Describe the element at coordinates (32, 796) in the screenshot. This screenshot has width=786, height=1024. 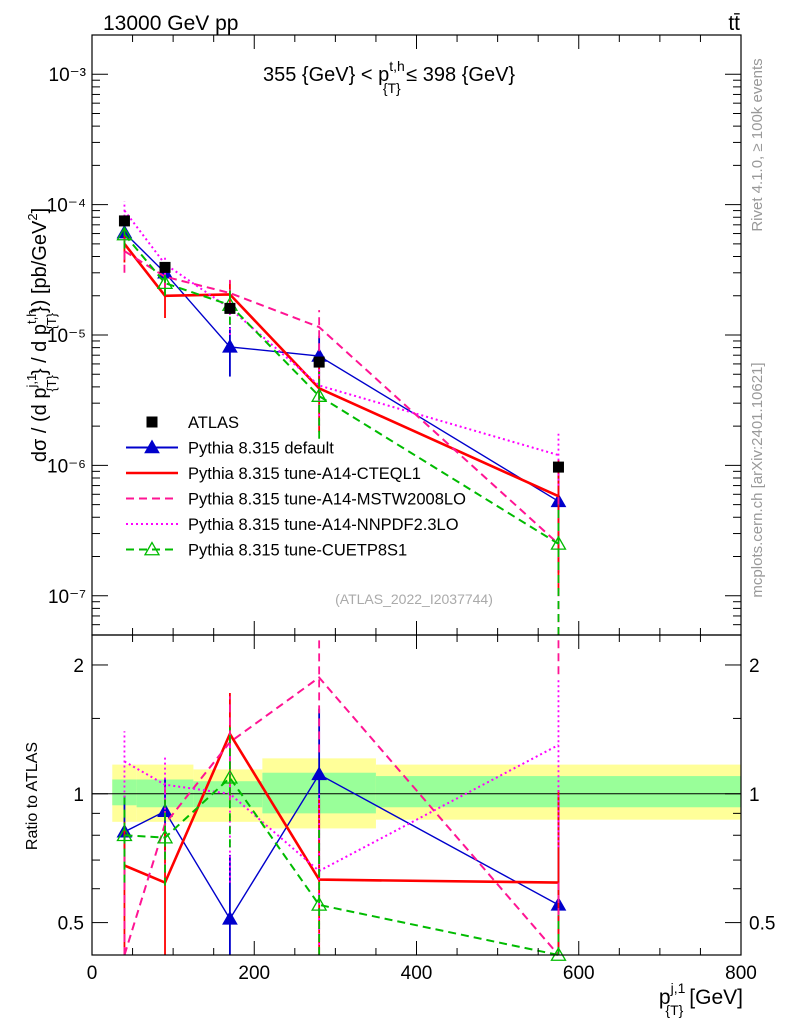
I see `y-axis-label-ratio: Ratio to ATLAS` at that location.